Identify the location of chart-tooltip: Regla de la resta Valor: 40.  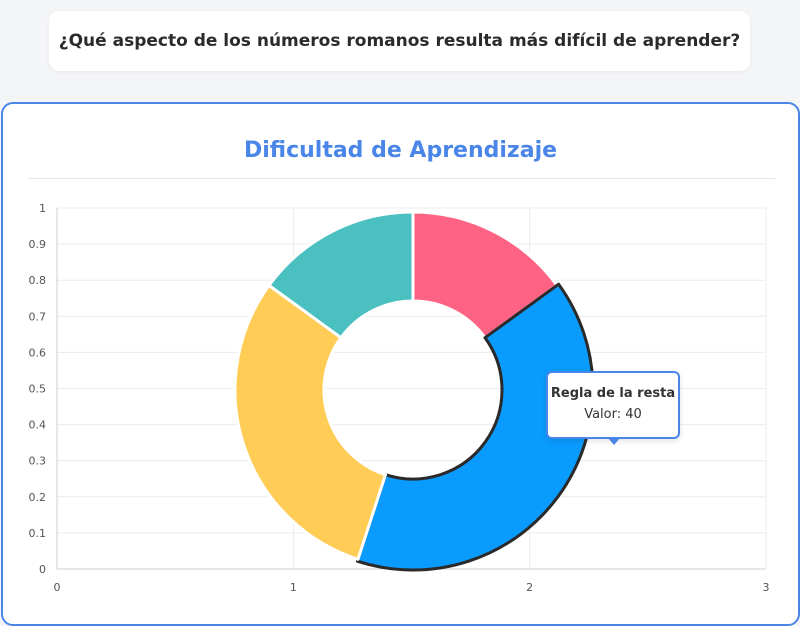
(613, 408).